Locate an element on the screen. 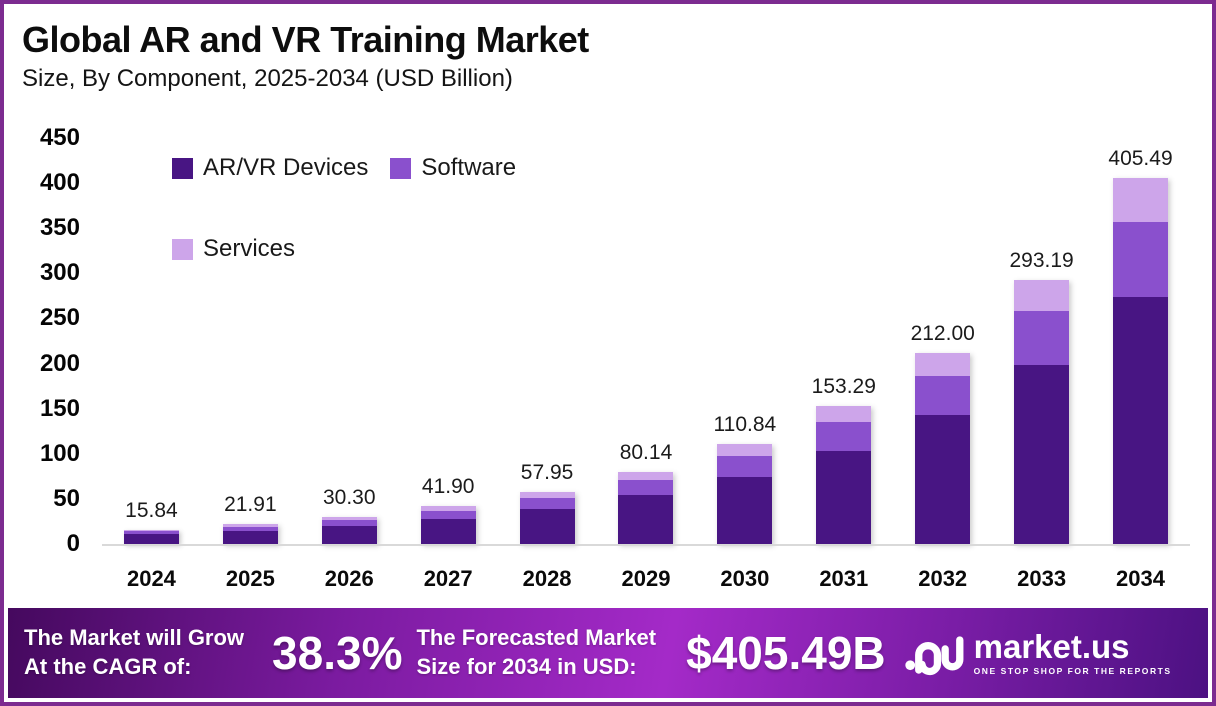  bar-value-label: 57.95 is located at coordinates (547, 472).